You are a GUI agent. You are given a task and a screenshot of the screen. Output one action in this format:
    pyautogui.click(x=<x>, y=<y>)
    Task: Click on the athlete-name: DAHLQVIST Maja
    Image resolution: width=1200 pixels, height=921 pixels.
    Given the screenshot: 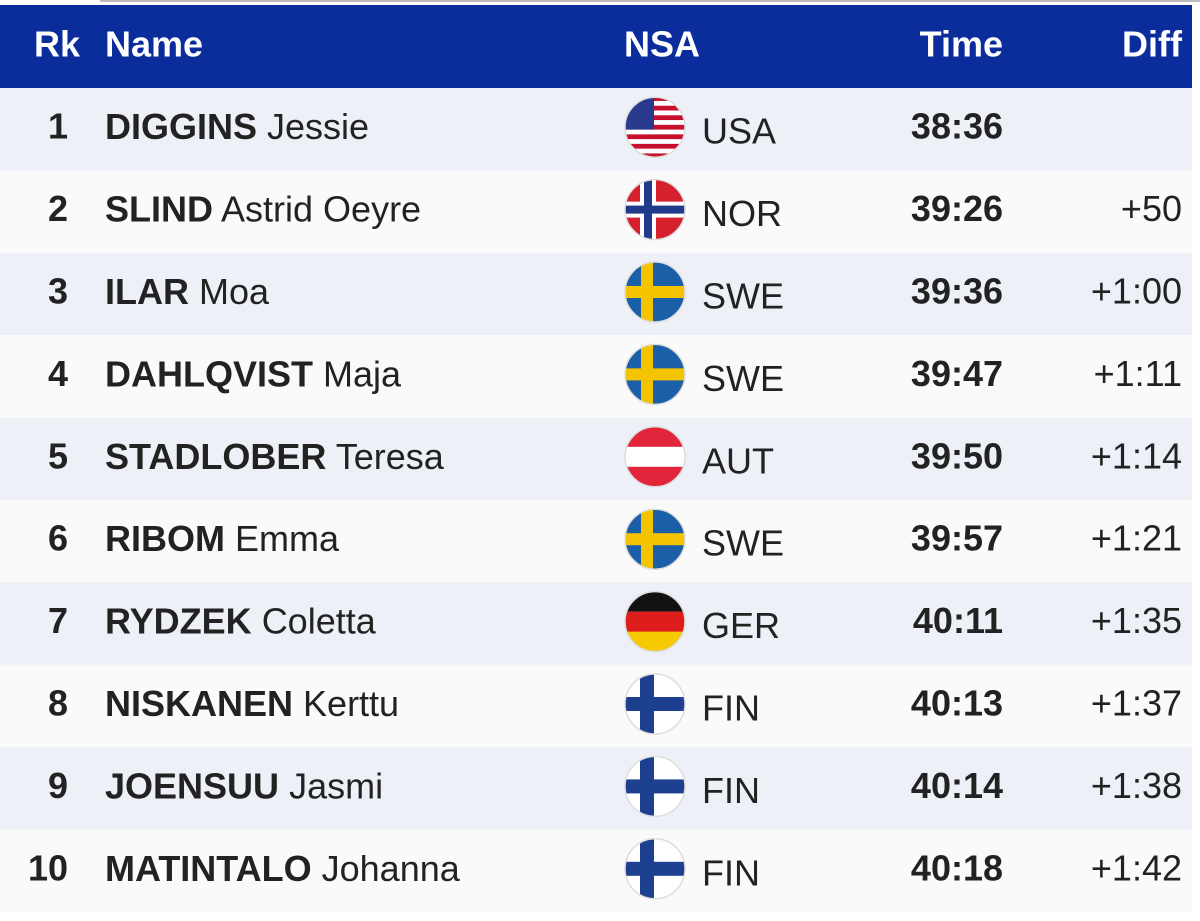 What is the action you would take?
    pyautogui.click(x=253, y=373)
    